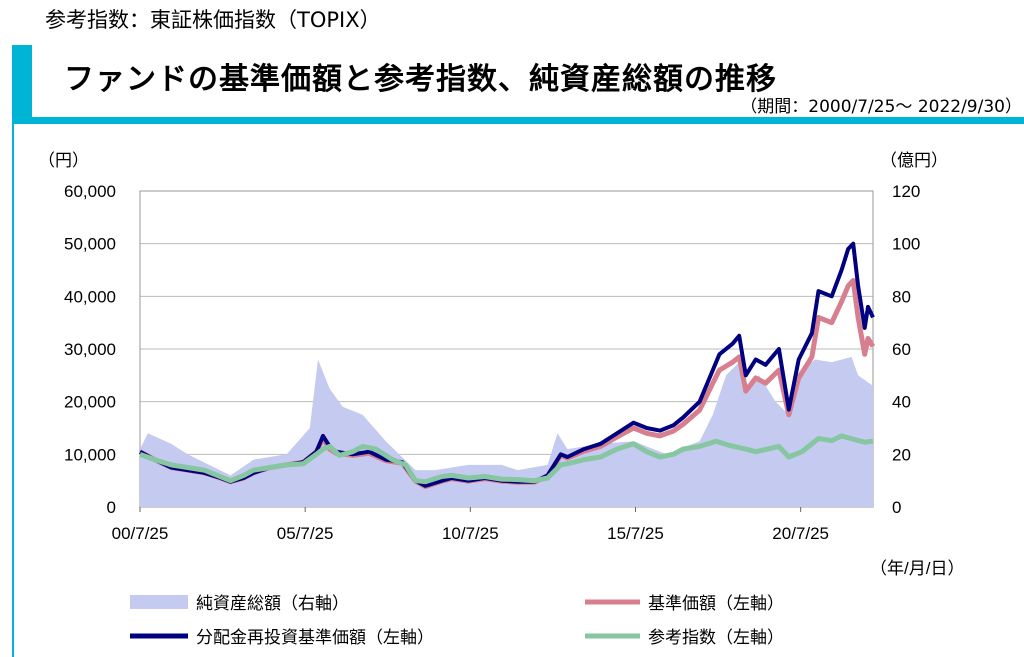 The height and width of the screenshot is (657, 1024). What do you see at coordinates (518, 120) in the screenshot?
I see `title-underline-bar` at bounding box center [518, 120].